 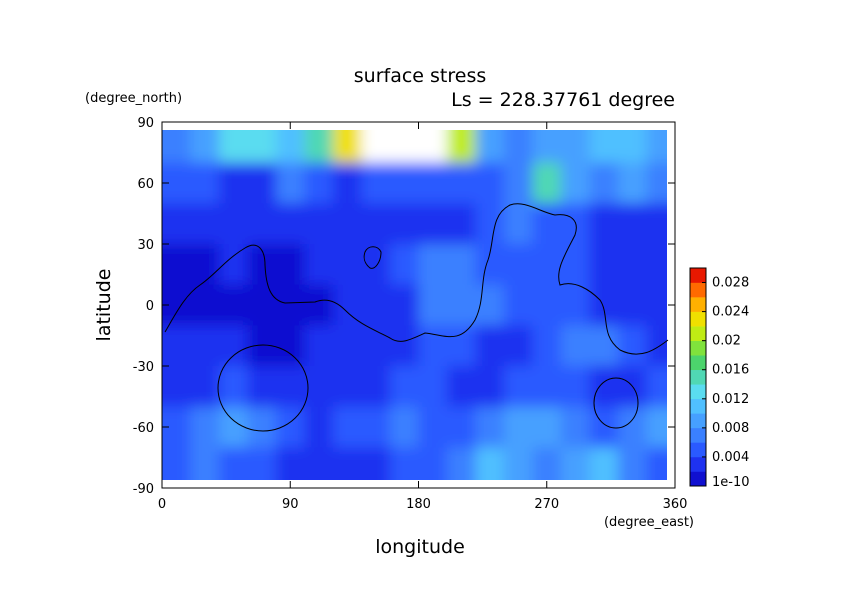 I want to click on chart-subtitle: Ls = 228.37761 degree, so click(x=563, y=100).